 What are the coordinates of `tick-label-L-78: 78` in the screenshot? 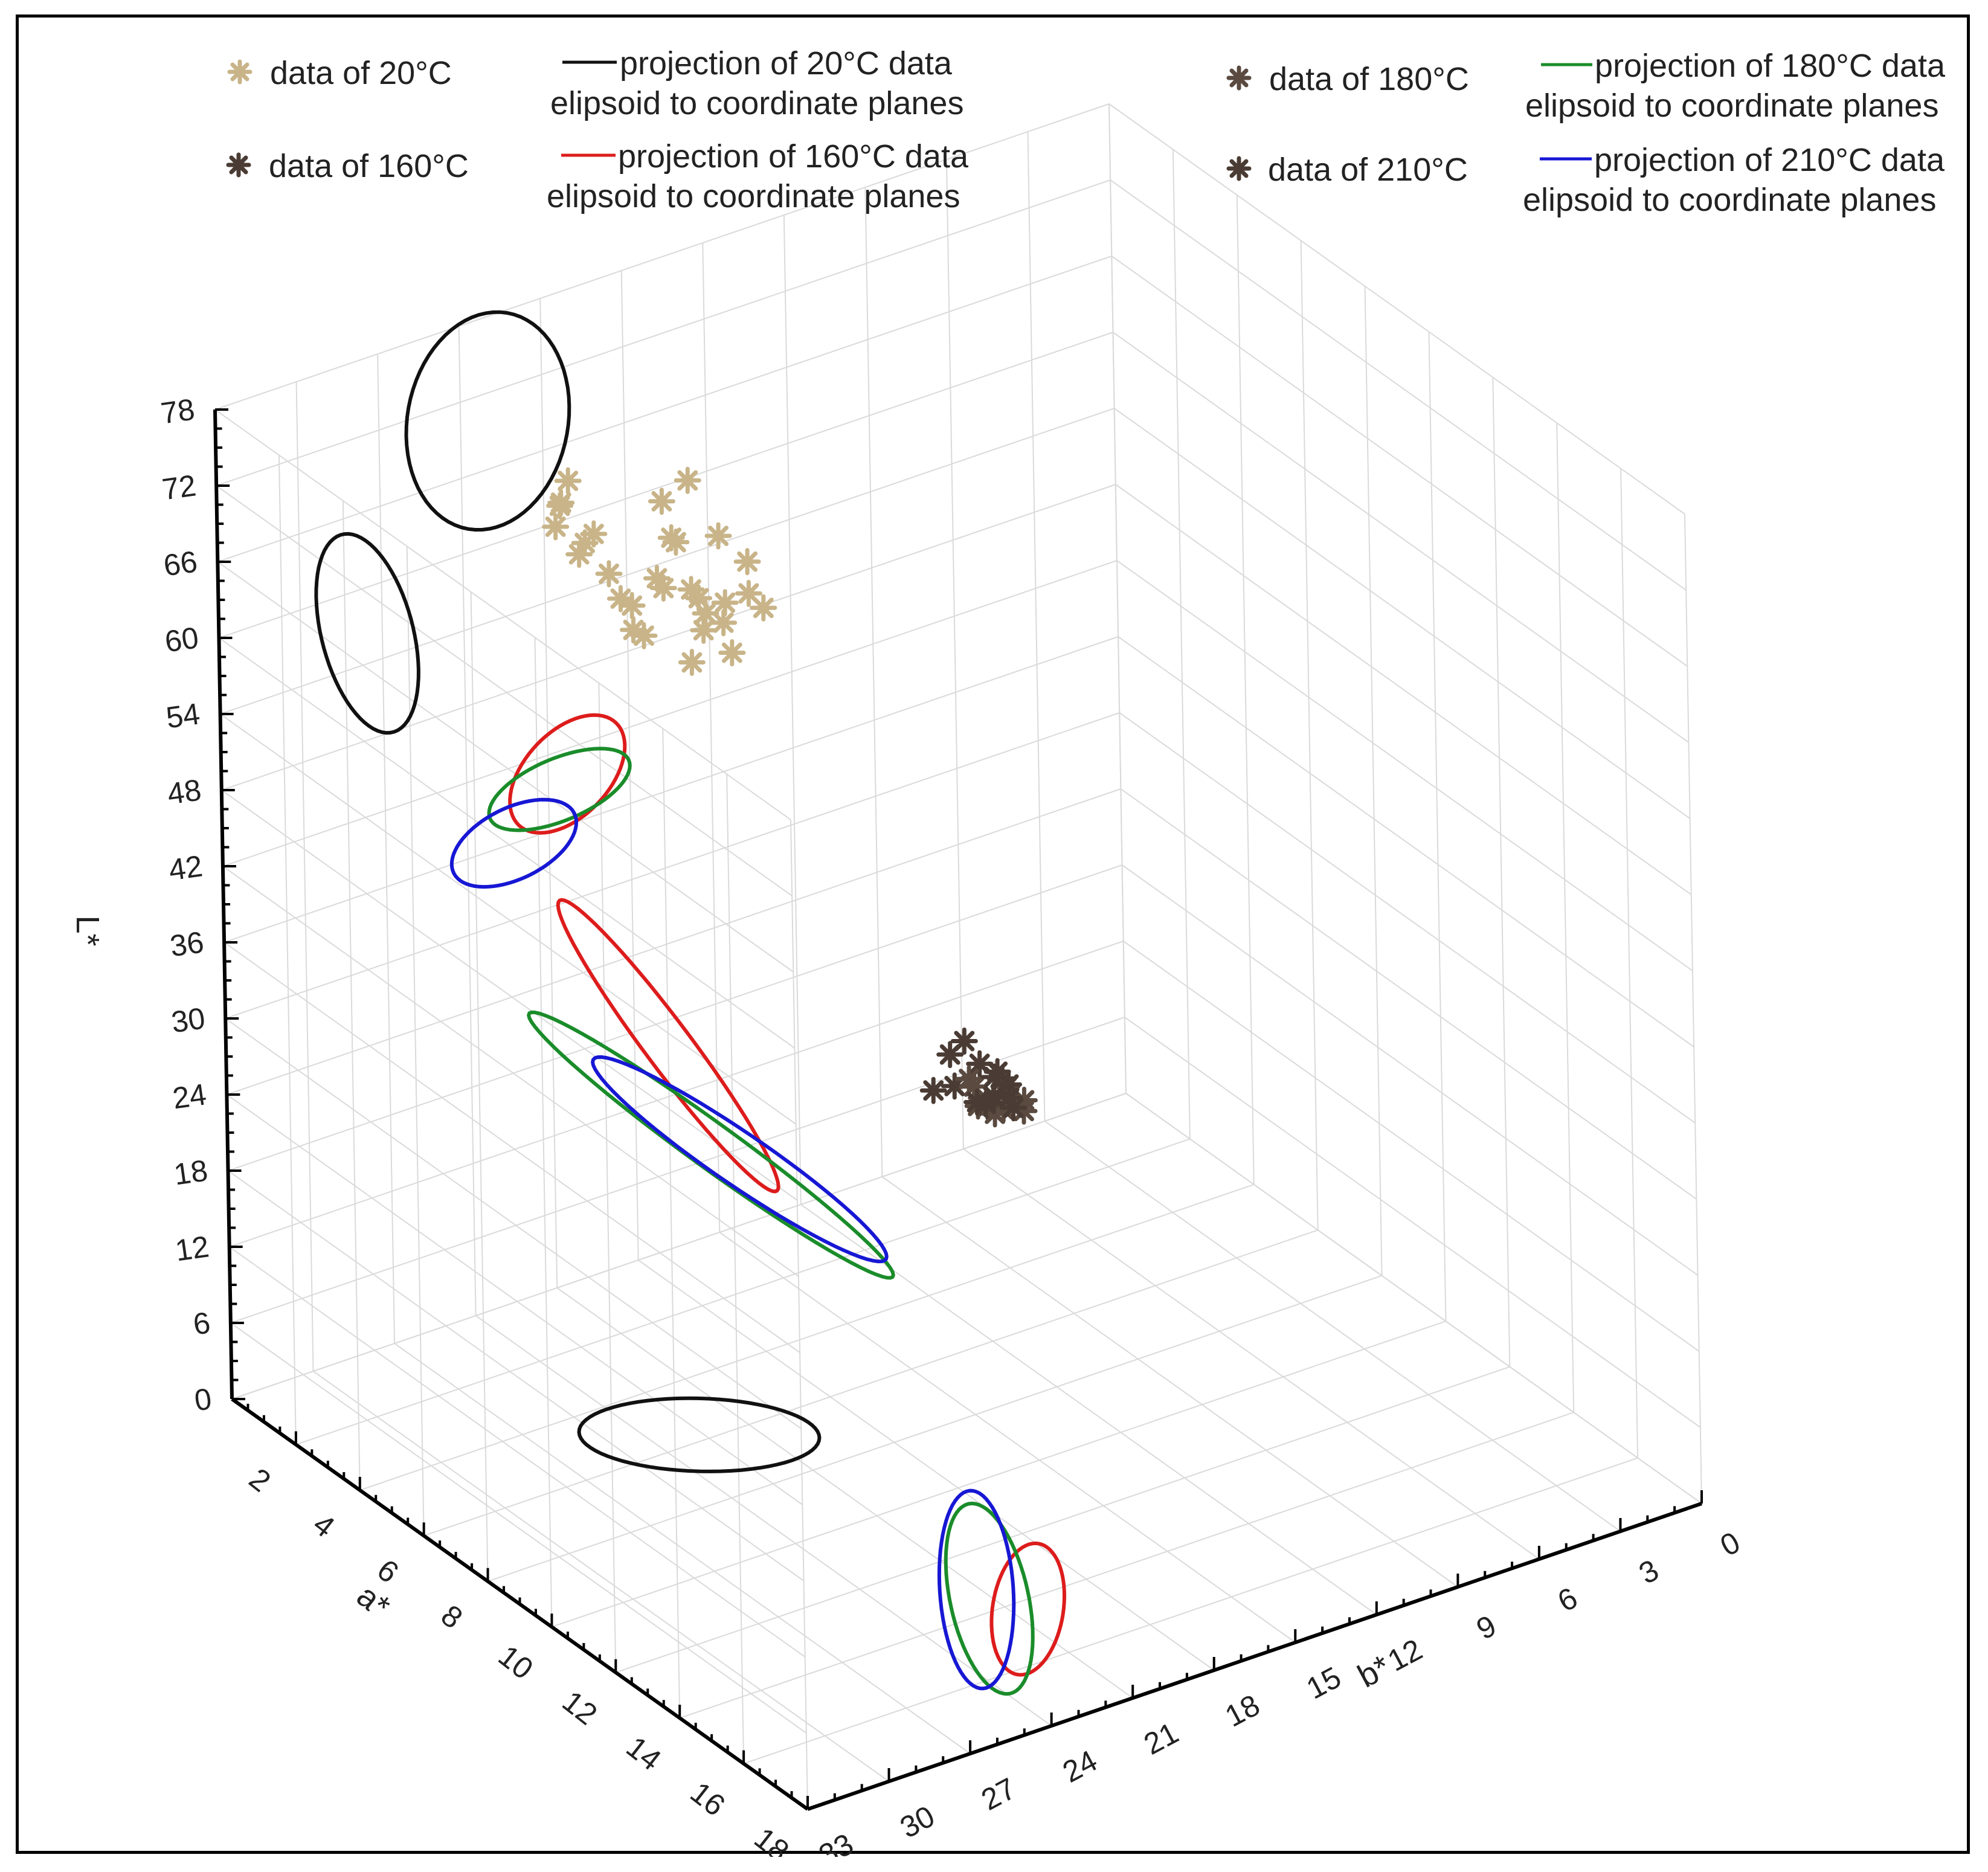 It's located at (178, 411).